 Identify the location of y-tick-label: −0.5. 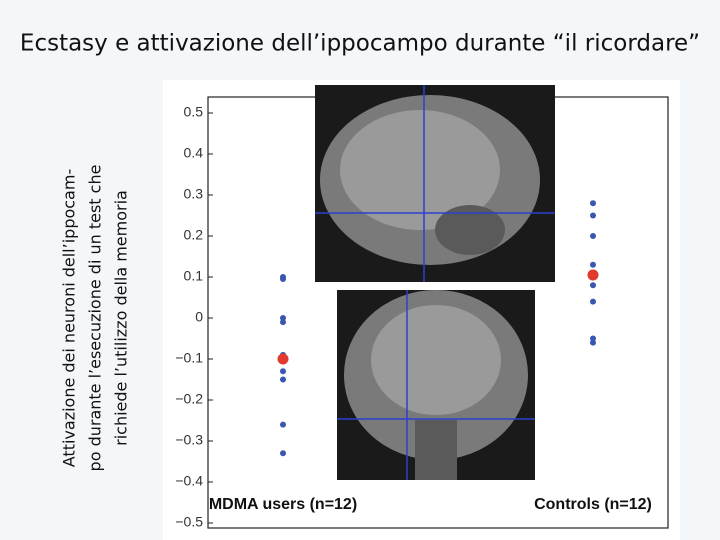
(189, 522).